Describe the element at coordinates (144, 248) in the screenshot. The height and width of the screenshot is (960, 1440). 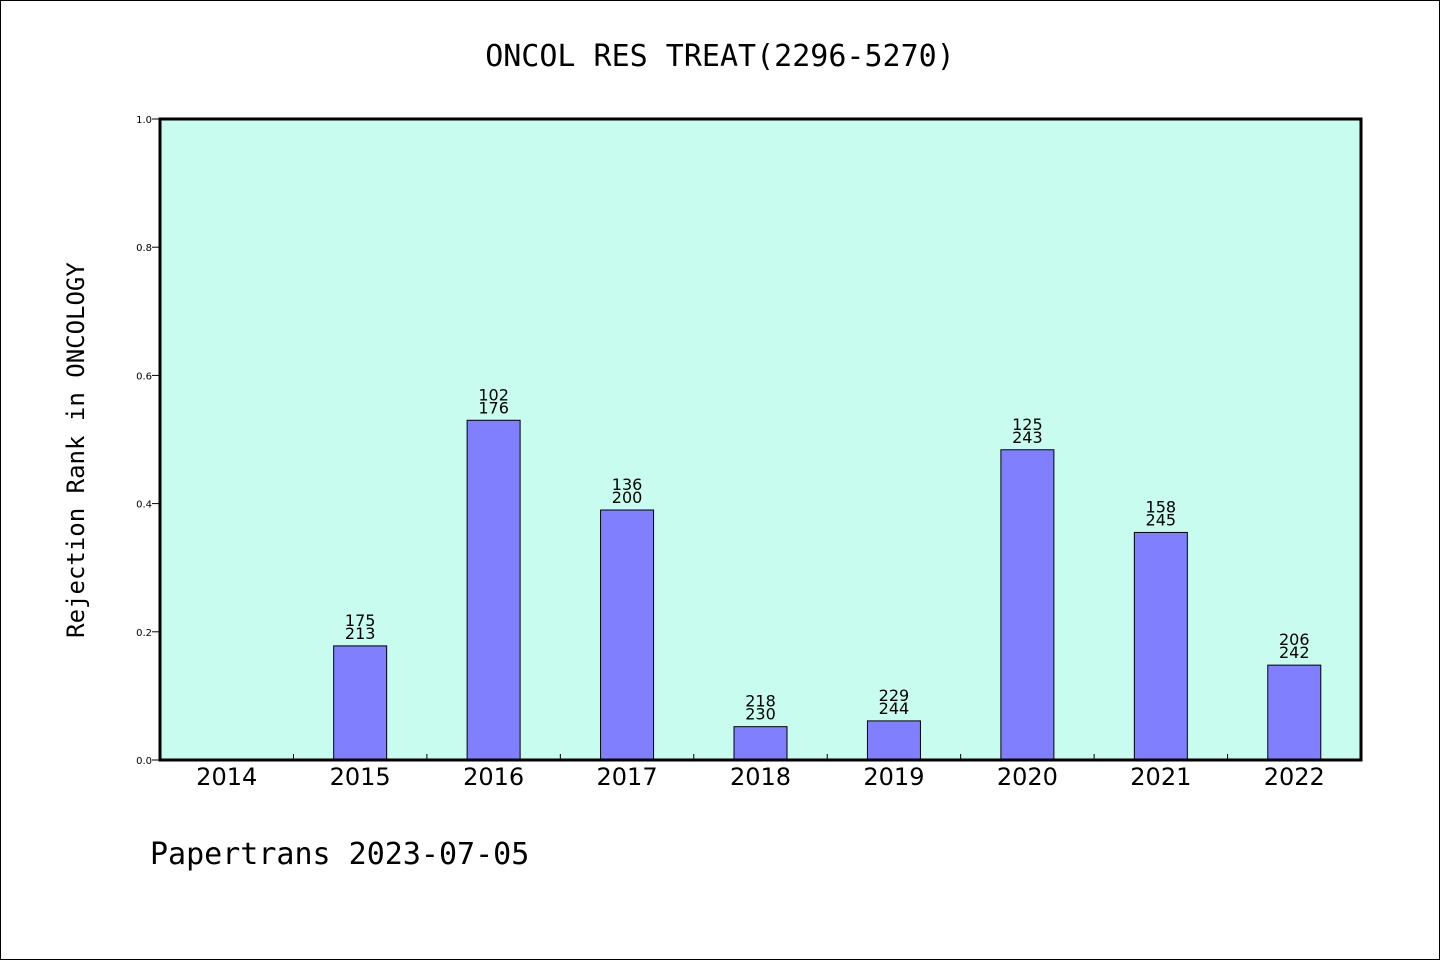
I see `y-tick-label: 0.8` at that location.